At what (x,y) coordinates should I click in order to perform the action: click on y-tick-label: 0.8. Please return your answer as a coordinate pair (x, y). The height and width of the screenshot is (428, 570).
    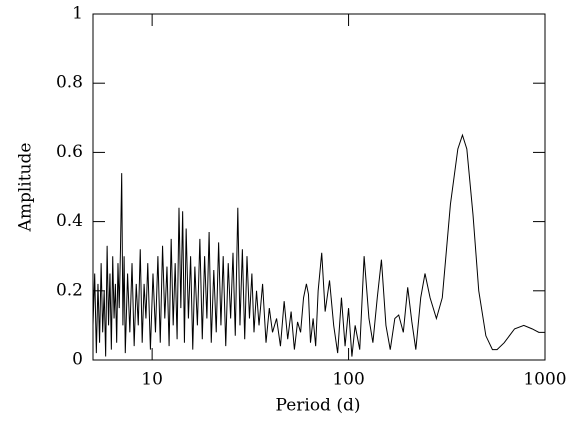
    Looking at the image, I should click on (69, 83).